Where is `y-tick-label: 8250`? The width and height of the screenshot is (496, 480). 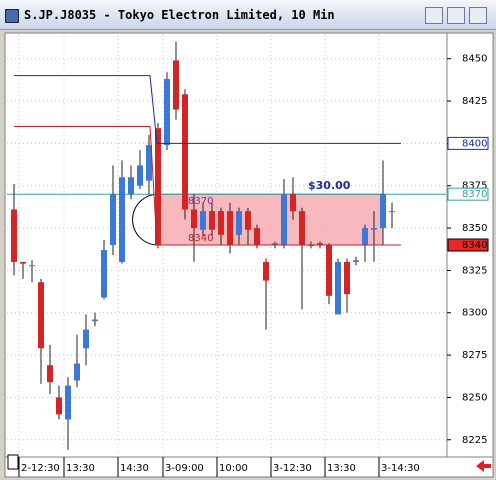 y-tick-label: 8250 is located at coordinates (474, 397).